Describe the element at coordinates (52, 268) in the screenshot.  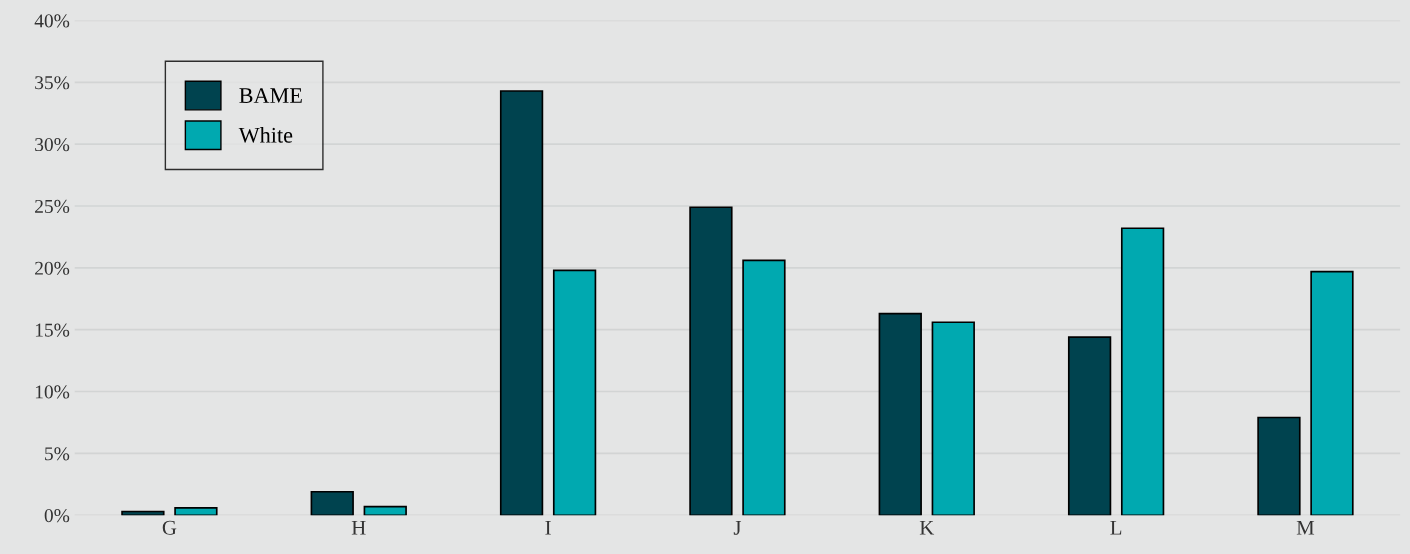
I see `y-tick-label: 20%` at that location.